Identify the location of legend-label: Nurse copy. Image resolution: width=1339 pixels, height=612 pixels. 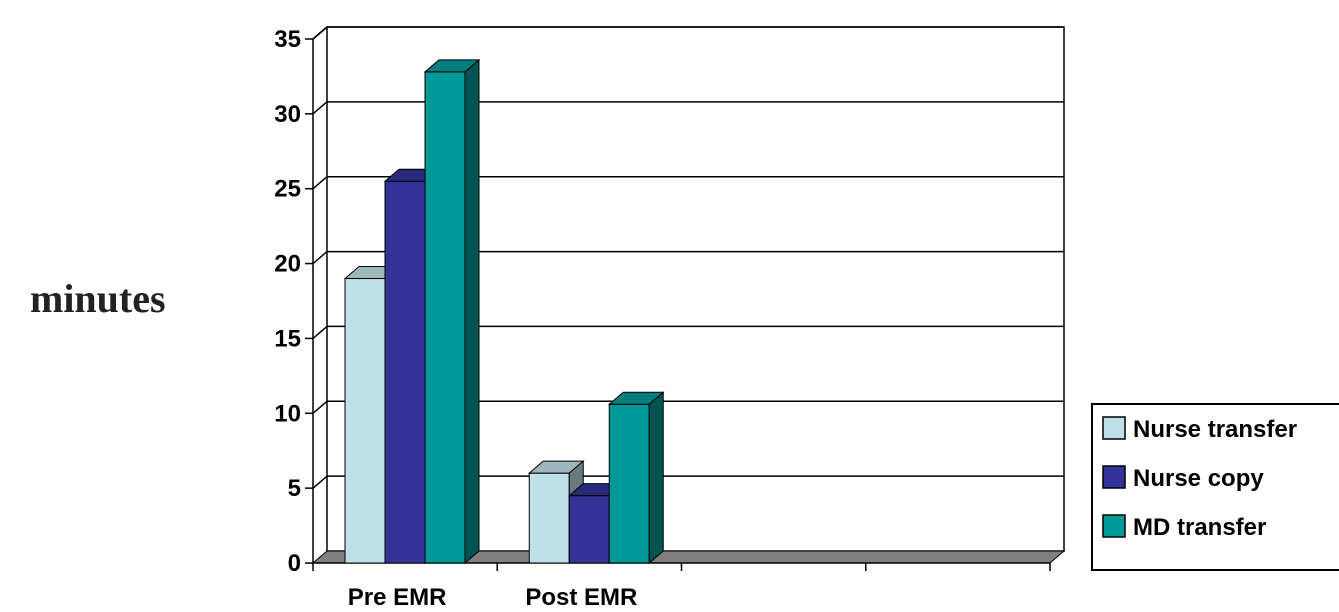
(1198, 478).